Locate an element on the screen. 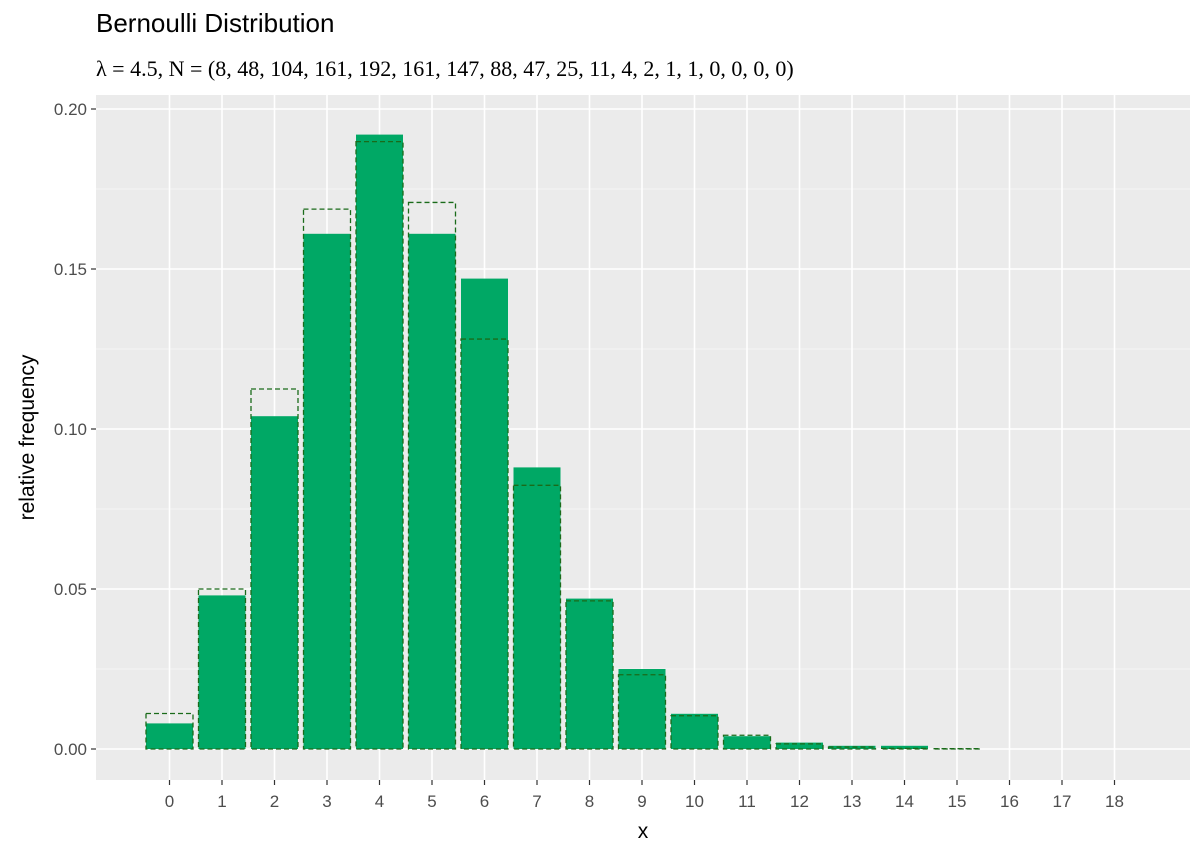 Image resolution: width=1200 pixels, height=857 pixels. x-tick-label: 6 is located at coordinates (484, 801).